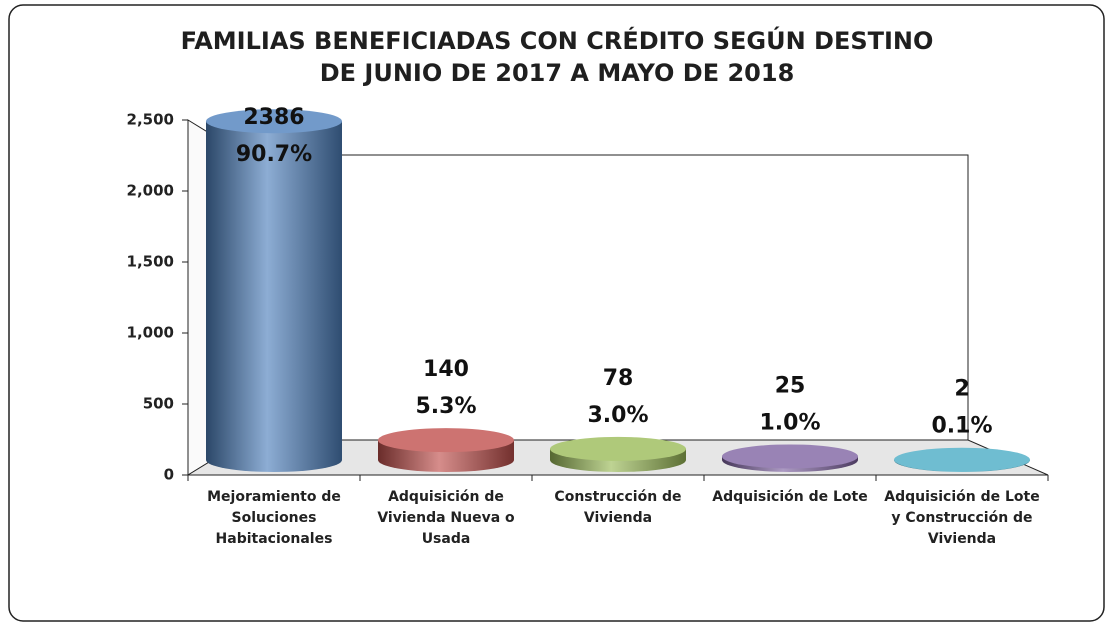 This screenshot has width=1110, height=627. I want to click on percent-label: 1.0%, so click(789, 422).